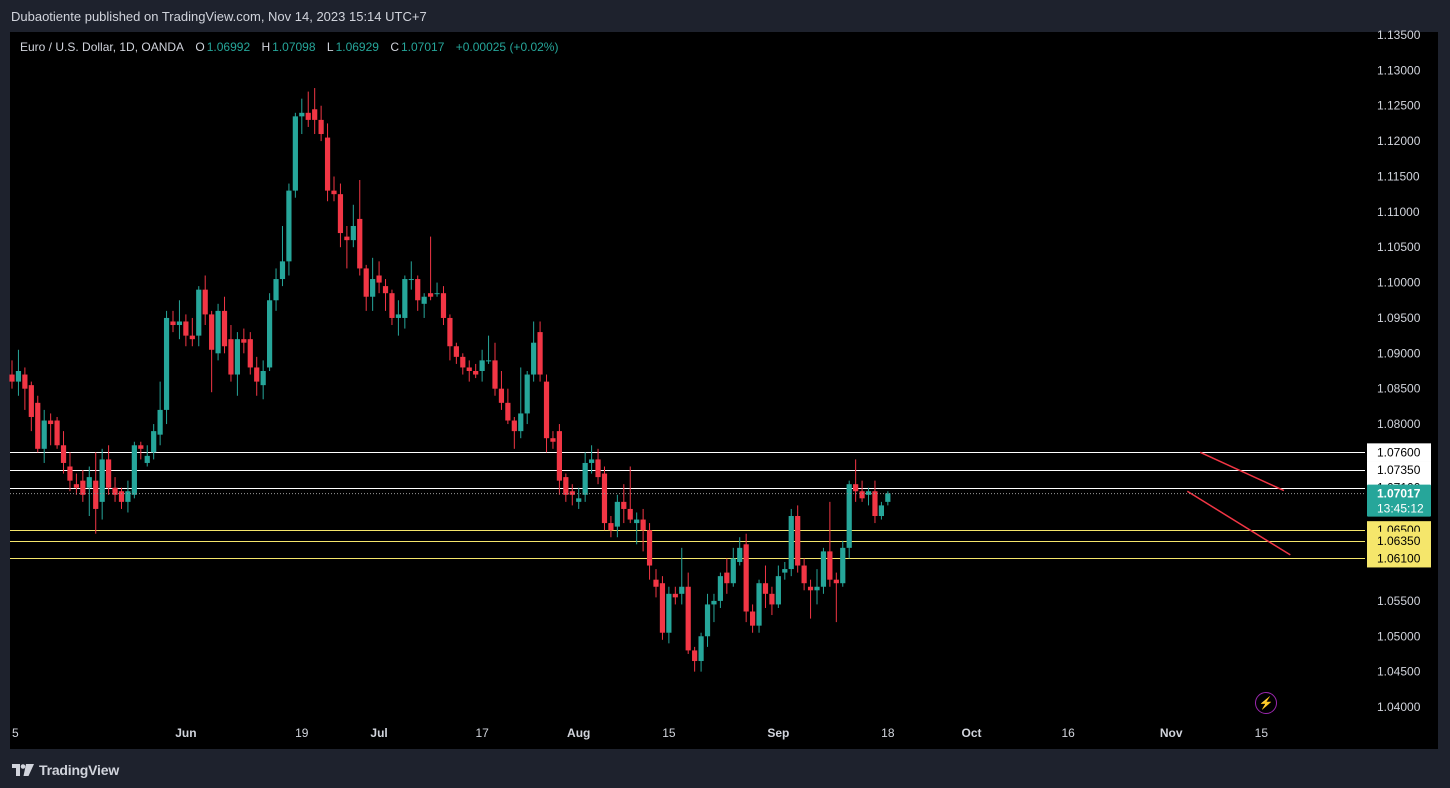 The image size is (1450, 788). I want to click on time-tick-label: Sep, so click(778, 733).